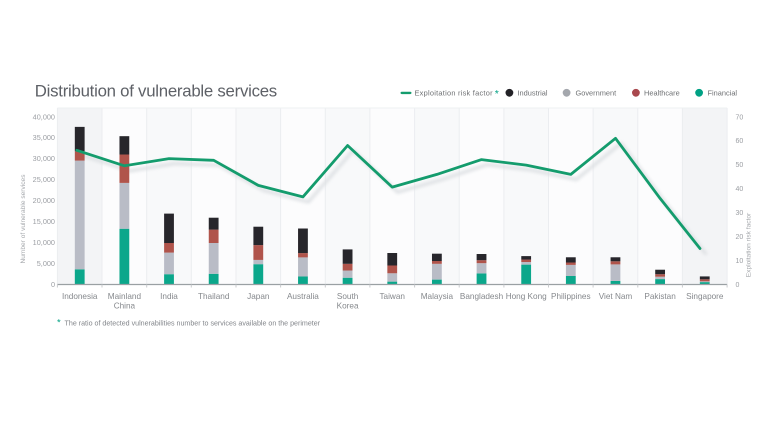  What do you see at coordinates (214, 296) in the screenshot?
I see `svg-text: Thailand` at bounding box center [214, 296].